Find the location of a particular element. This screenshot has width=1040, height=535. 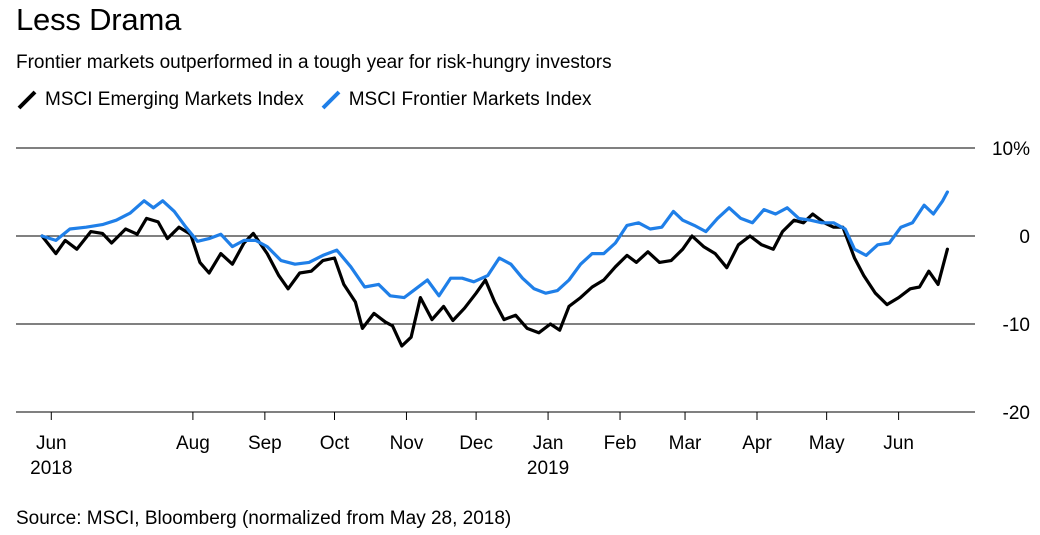

legend-swatch-em is located at coordinates (27, 100).